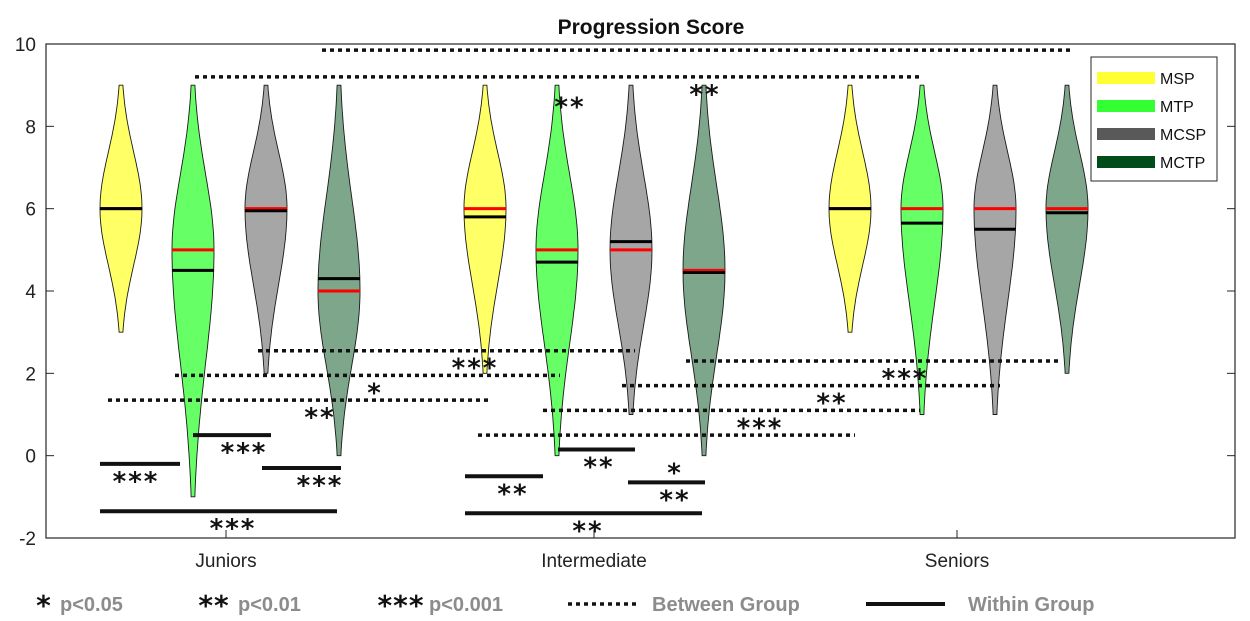  What do you see at coordinates (30, 210) in the screenshot?
I see `y-tick-label: 6` at bounding box center [30, 210].